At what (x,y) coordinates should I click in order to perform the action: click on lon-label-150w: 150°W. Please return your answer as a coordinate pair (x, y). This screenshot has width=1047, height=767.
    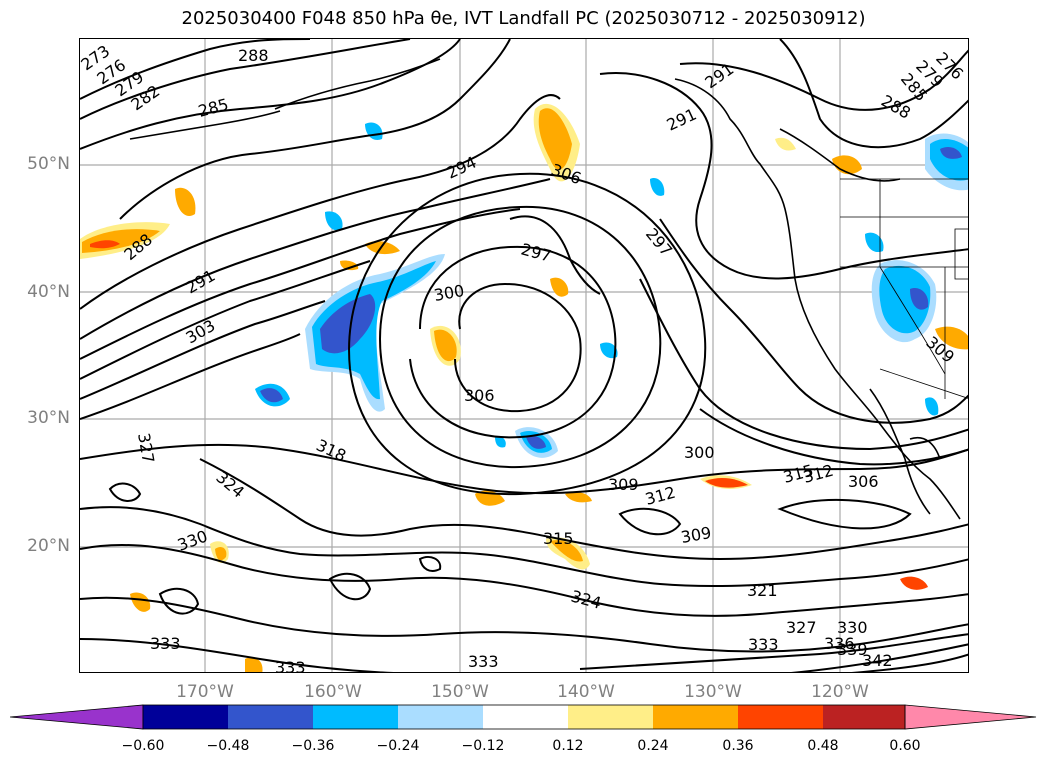
    Looking at the image, I should click on (460, 692).